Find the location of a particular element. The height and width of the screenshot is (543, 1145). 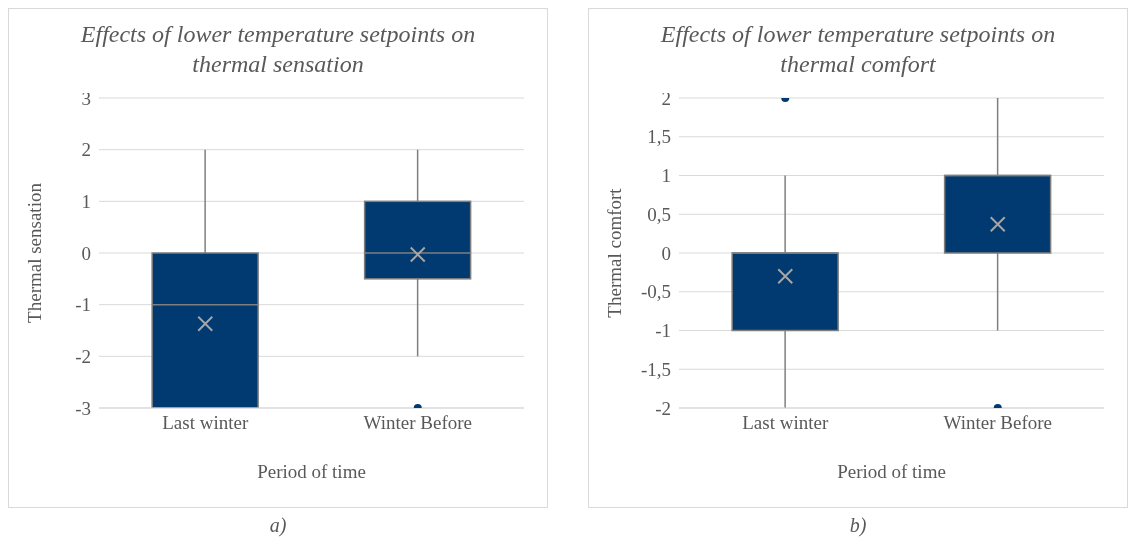

y-axis-title: Thermal comfort is located at coordinates (614, 252).